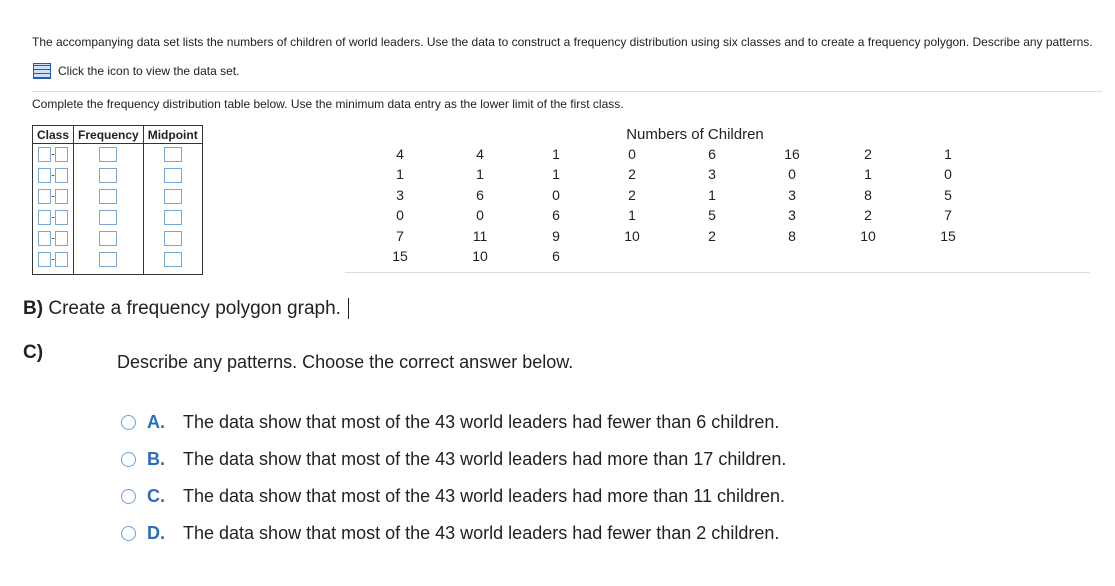  Describe the element at coordinates (567, 91) in the screenshot. I see `divider` at that location.